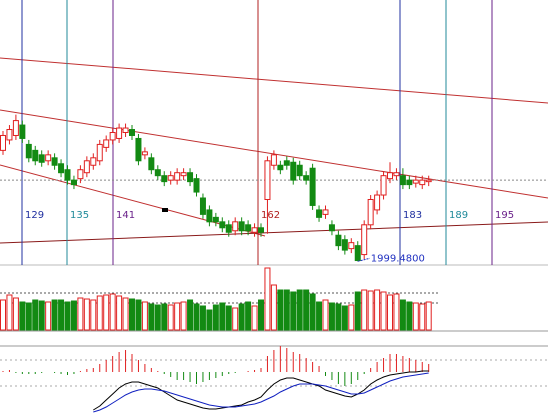 This screenshot has height=414, width=548. I want to click on cycle-label: 189, so click(458, 215).